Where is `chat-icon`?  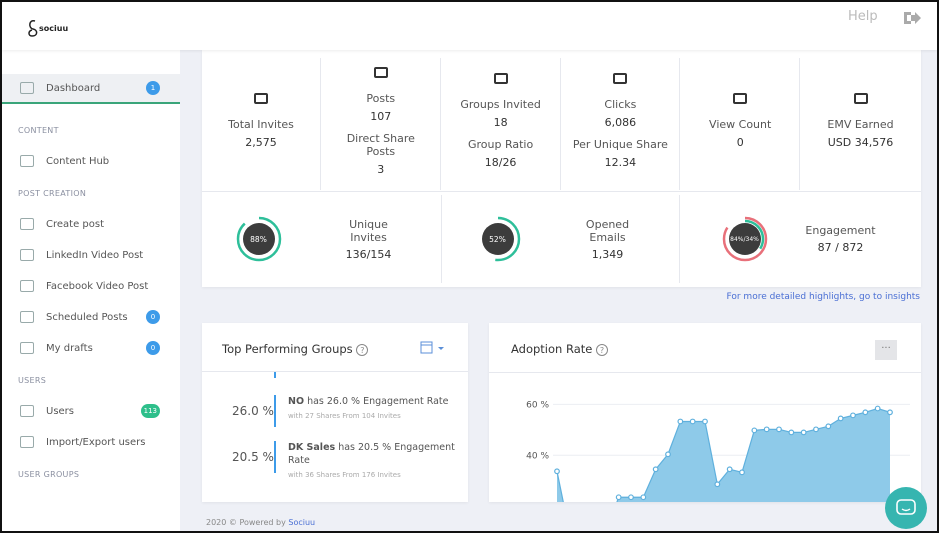 chat-icon is located at coordinates (906, 507).